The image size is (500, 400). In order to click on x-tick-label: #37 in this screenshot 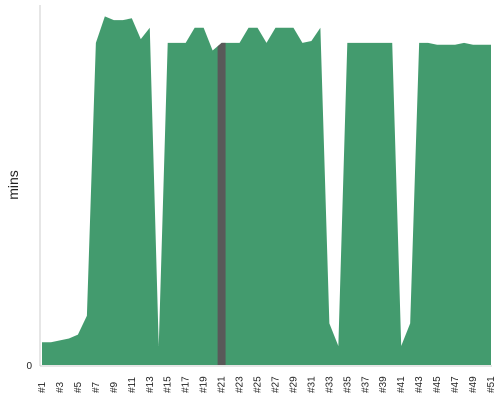, I will do `click(365, 384)`.